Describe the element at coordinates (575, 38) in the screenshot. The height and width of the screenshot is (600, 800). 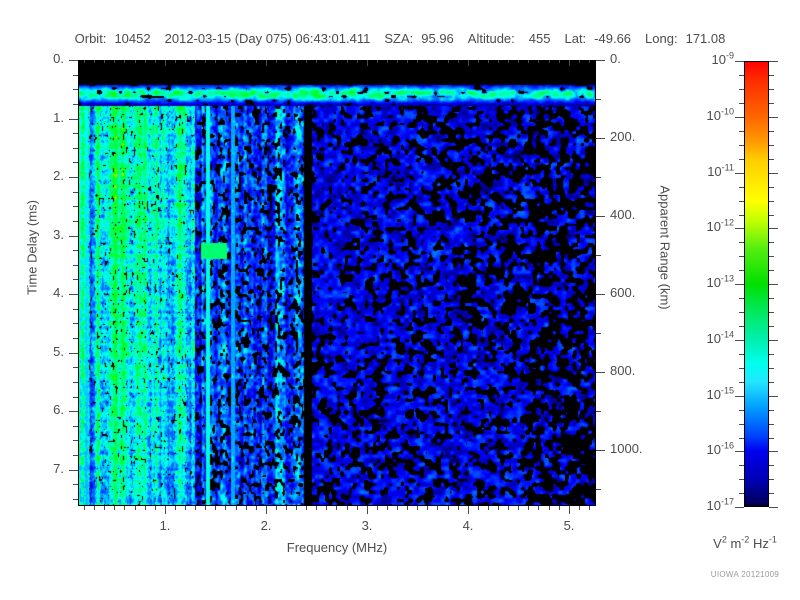
I see `lat-label: Lat:` at that location.